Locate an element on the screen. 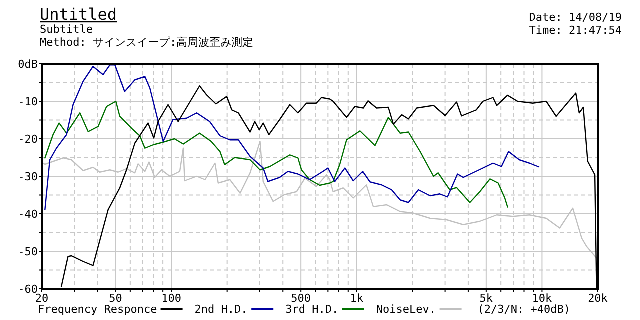 The image size is (640, 320). text: Date: 14/08/19 is located at coordinates (575, 17).